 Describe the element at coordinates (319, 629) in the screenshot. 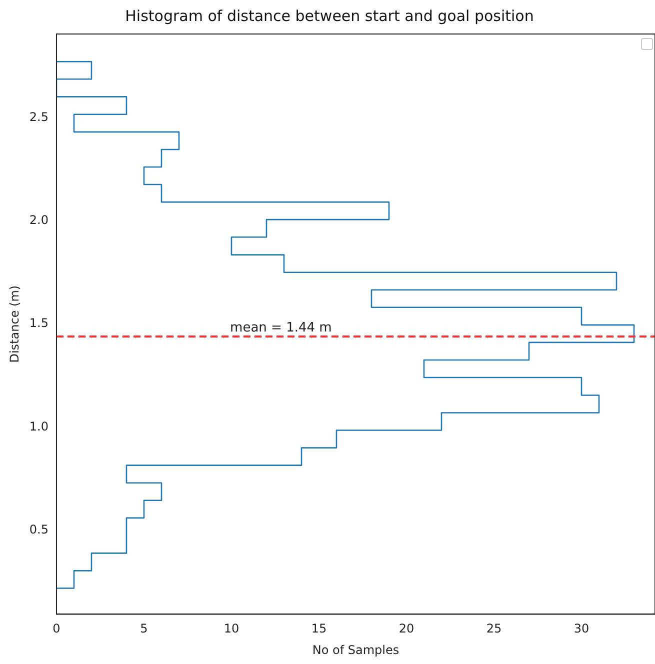

I see `x-tick-label: 15` at that location.